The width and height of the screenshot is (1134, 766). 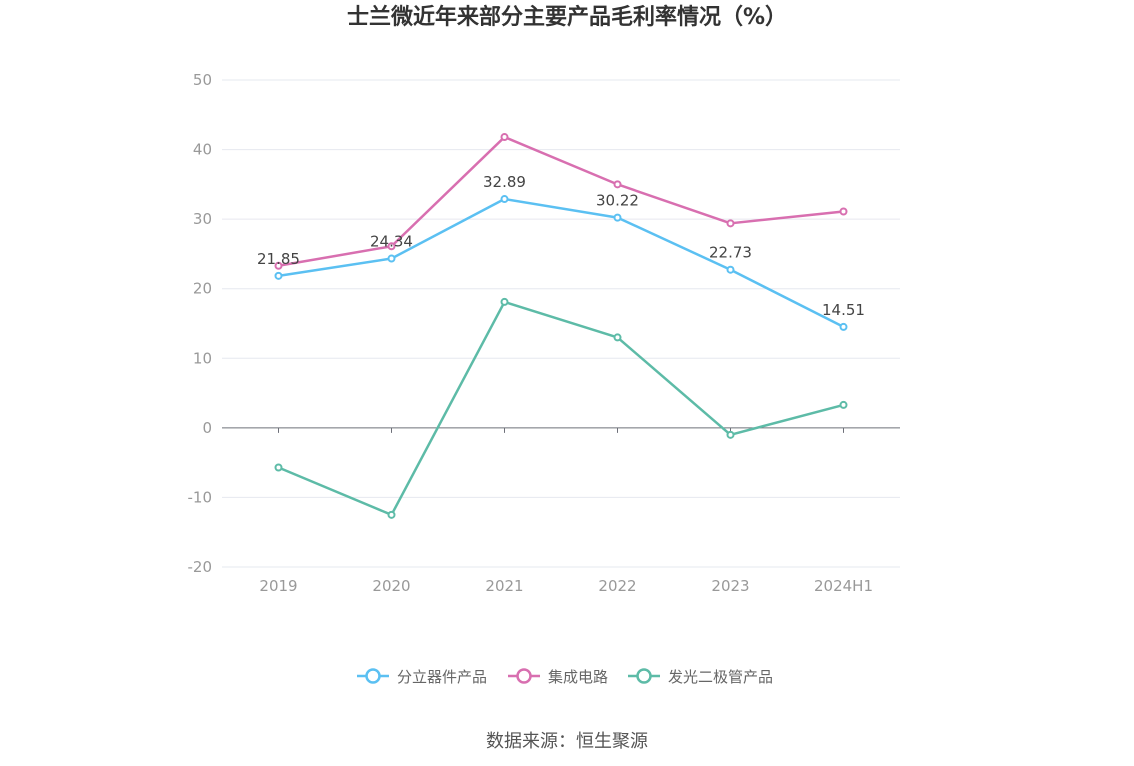 I want to click on data-labels: 21.85 24.34 32.89 30.22 22.73 14.51, so click(x=561, y=246).